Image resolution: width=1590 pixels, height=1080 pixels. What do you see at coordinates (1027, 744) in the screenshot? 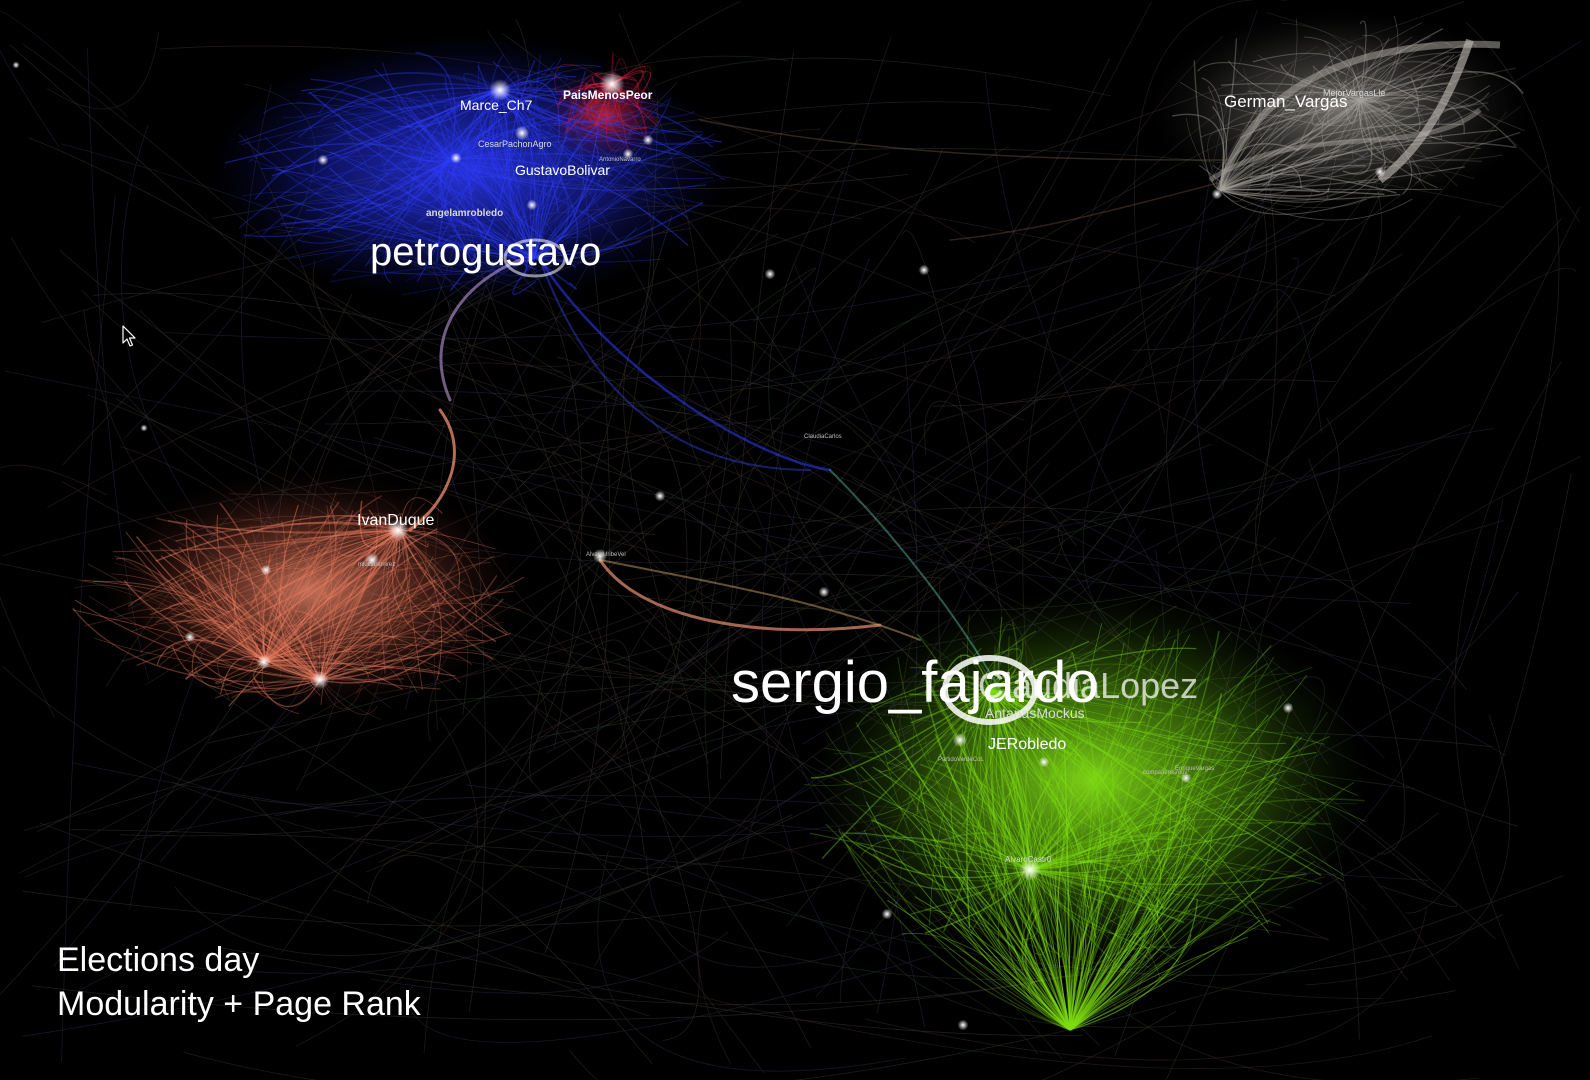
I see `label-jerobledo: JERobledo` at bounding box center [1027, 744].